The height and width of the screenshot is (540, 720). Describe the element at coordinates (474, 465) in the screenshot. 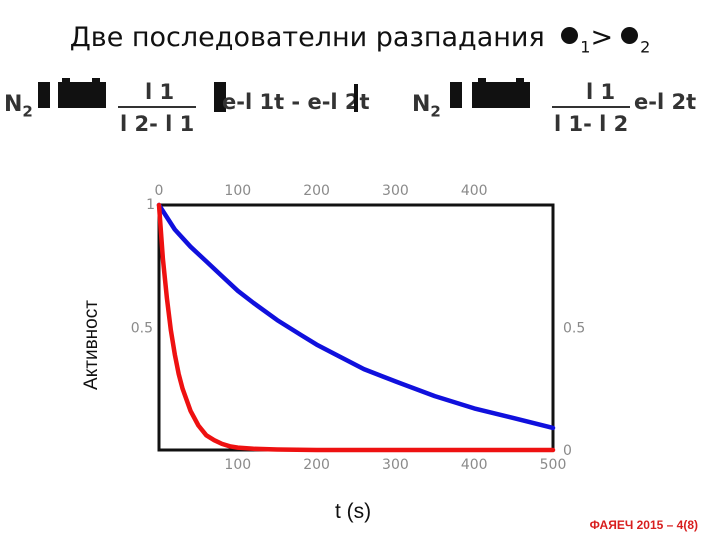

I see `bottom-tick-label: 400` at that location.